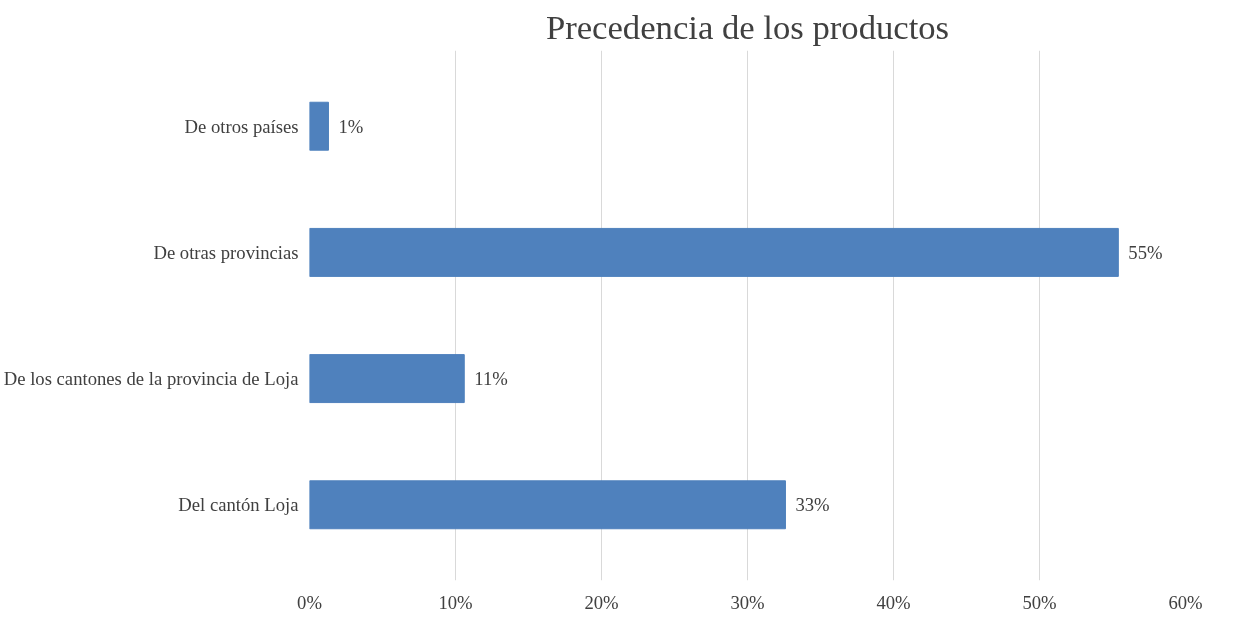 The image size is (1245, 629). Describe the element at coordinates (1145, 252) in the screenshot. I see `data-label: 55%` at that location.